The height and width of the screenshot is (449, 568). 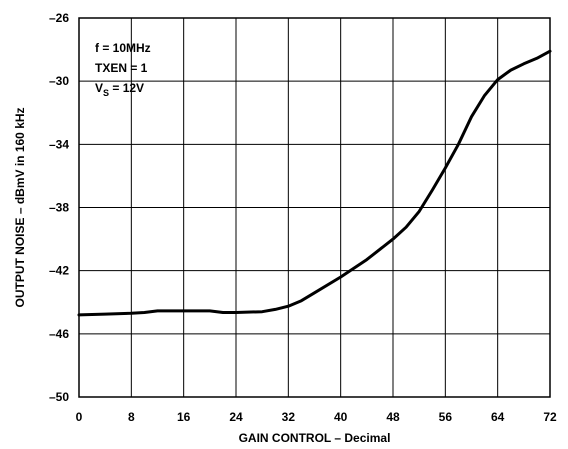 I want to click on y-axis-label: OUTPUT NOISE – dBmV in 160 kHz, so click(x=20, y=207).